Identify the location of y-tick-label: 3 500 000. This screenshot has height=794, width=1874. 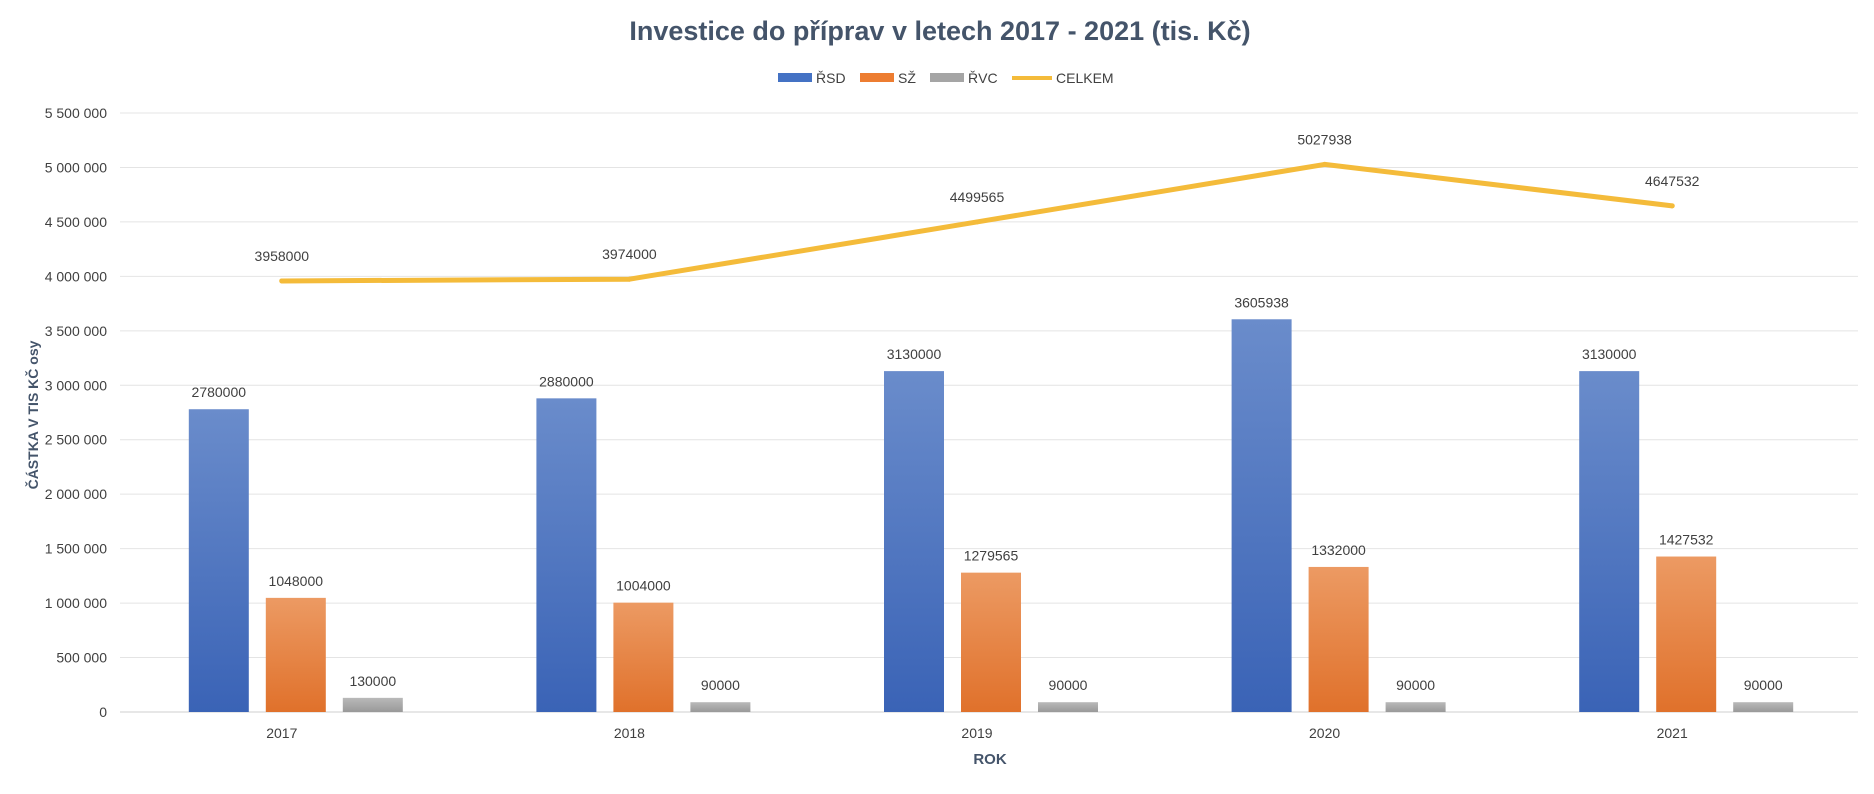
(76, 331).